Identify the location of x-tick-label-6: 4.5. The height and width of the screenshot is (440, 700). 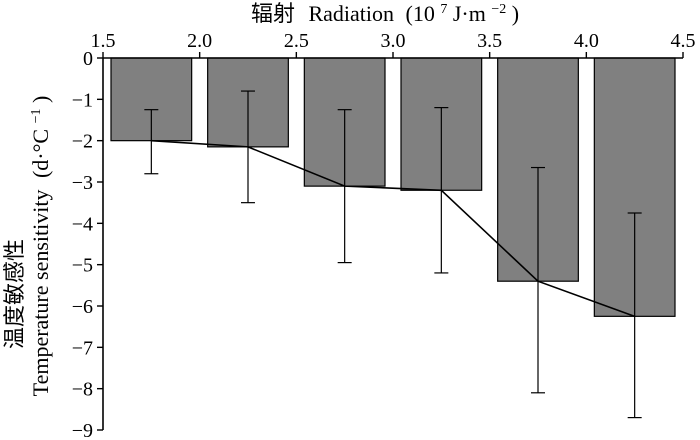
(683, 41).